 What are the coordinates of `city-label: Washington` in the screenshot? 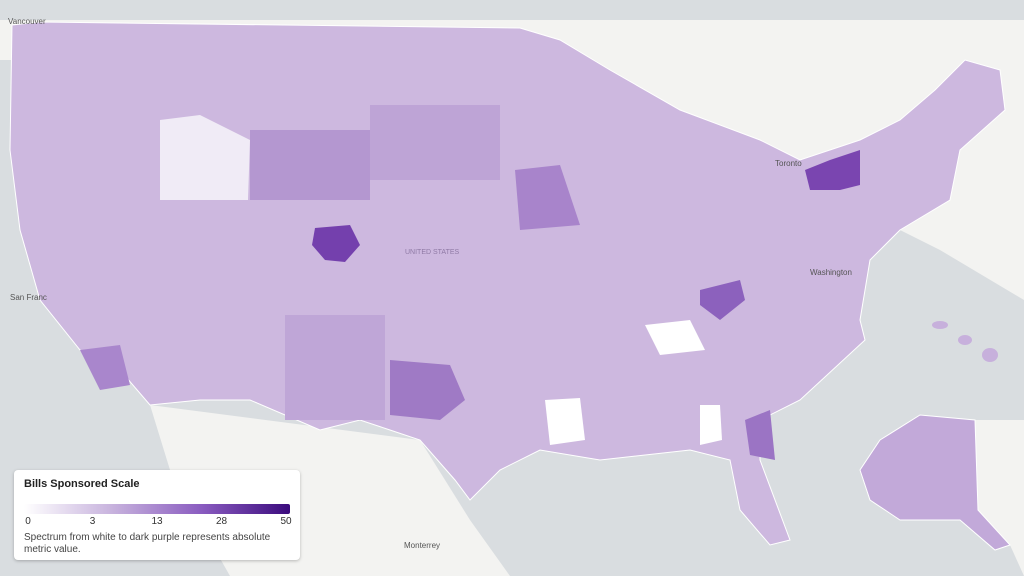 It's located at (831, 272).